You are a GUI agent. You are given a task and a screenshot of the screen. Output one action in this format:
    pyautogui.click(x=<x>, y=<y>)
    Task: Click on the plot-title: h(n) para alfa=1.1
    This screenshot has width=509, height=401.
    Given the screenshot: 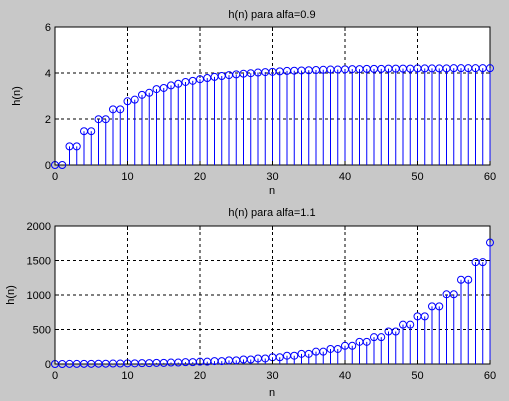 What is the action you would take?
    pyautogui.click(x=271, y=213)
    